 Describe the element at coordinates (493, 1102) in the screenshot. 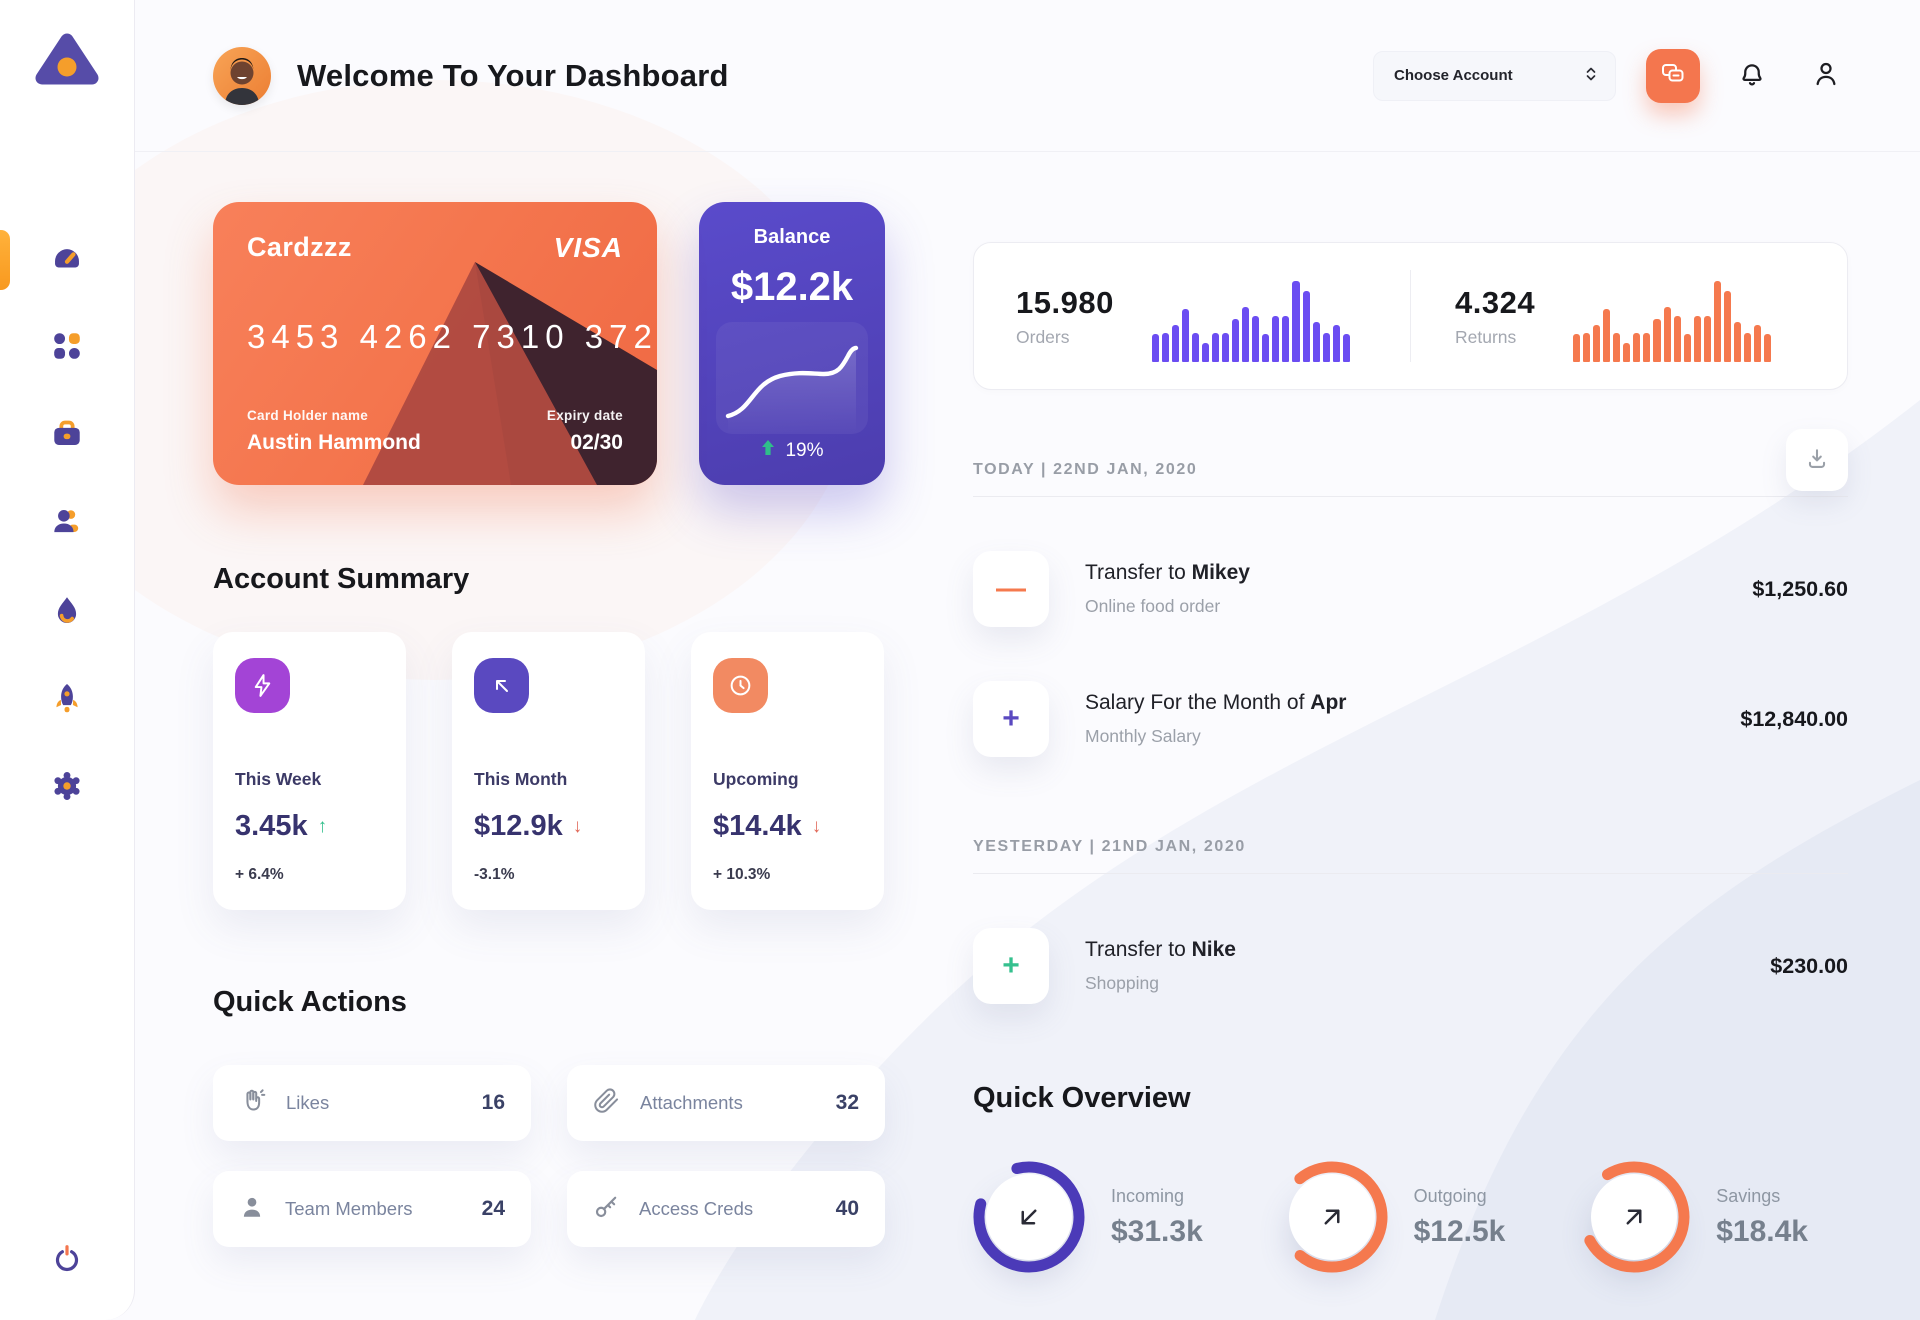

I see `quick-action-count: 16` at that location.